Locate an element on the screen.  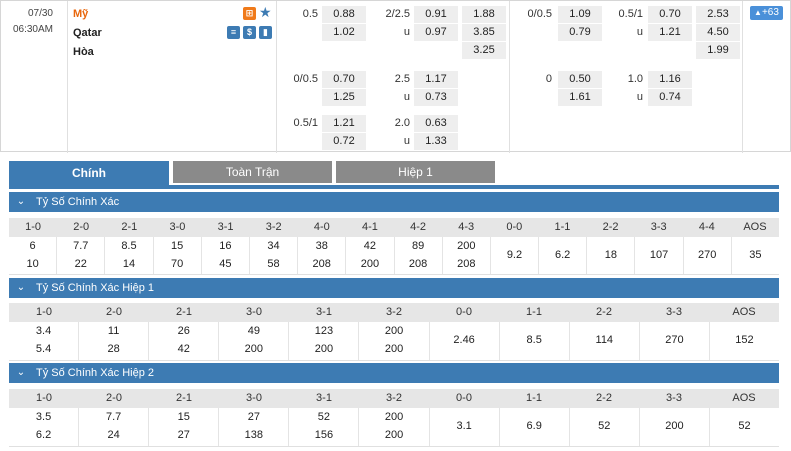
home-odds: 26 is located at coordinates (183, 331).